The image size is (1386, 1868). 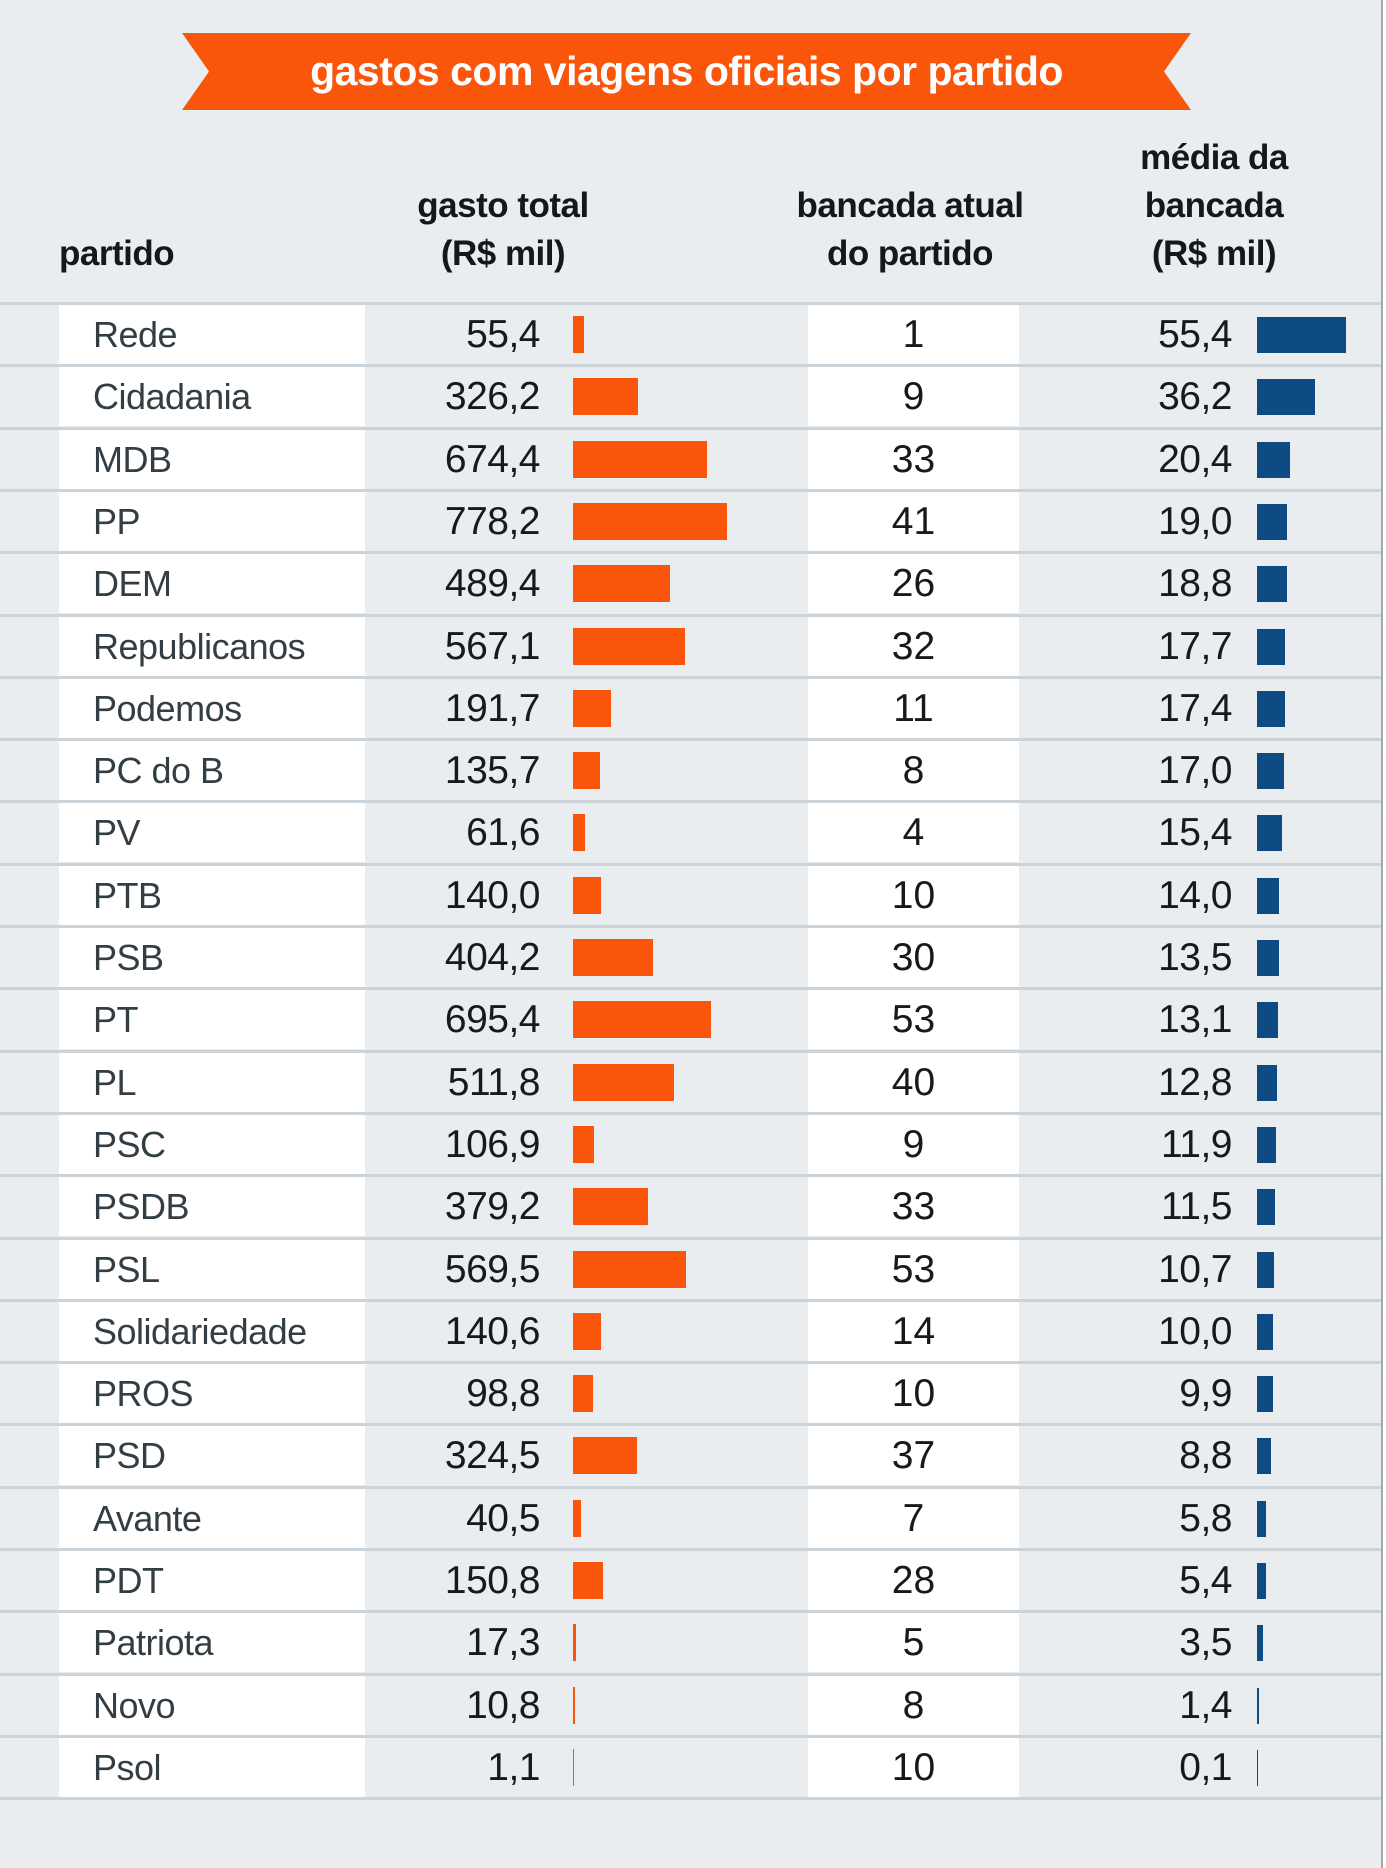 I want to click on party-name-cell: PSD, so click(x=212, y=1455).